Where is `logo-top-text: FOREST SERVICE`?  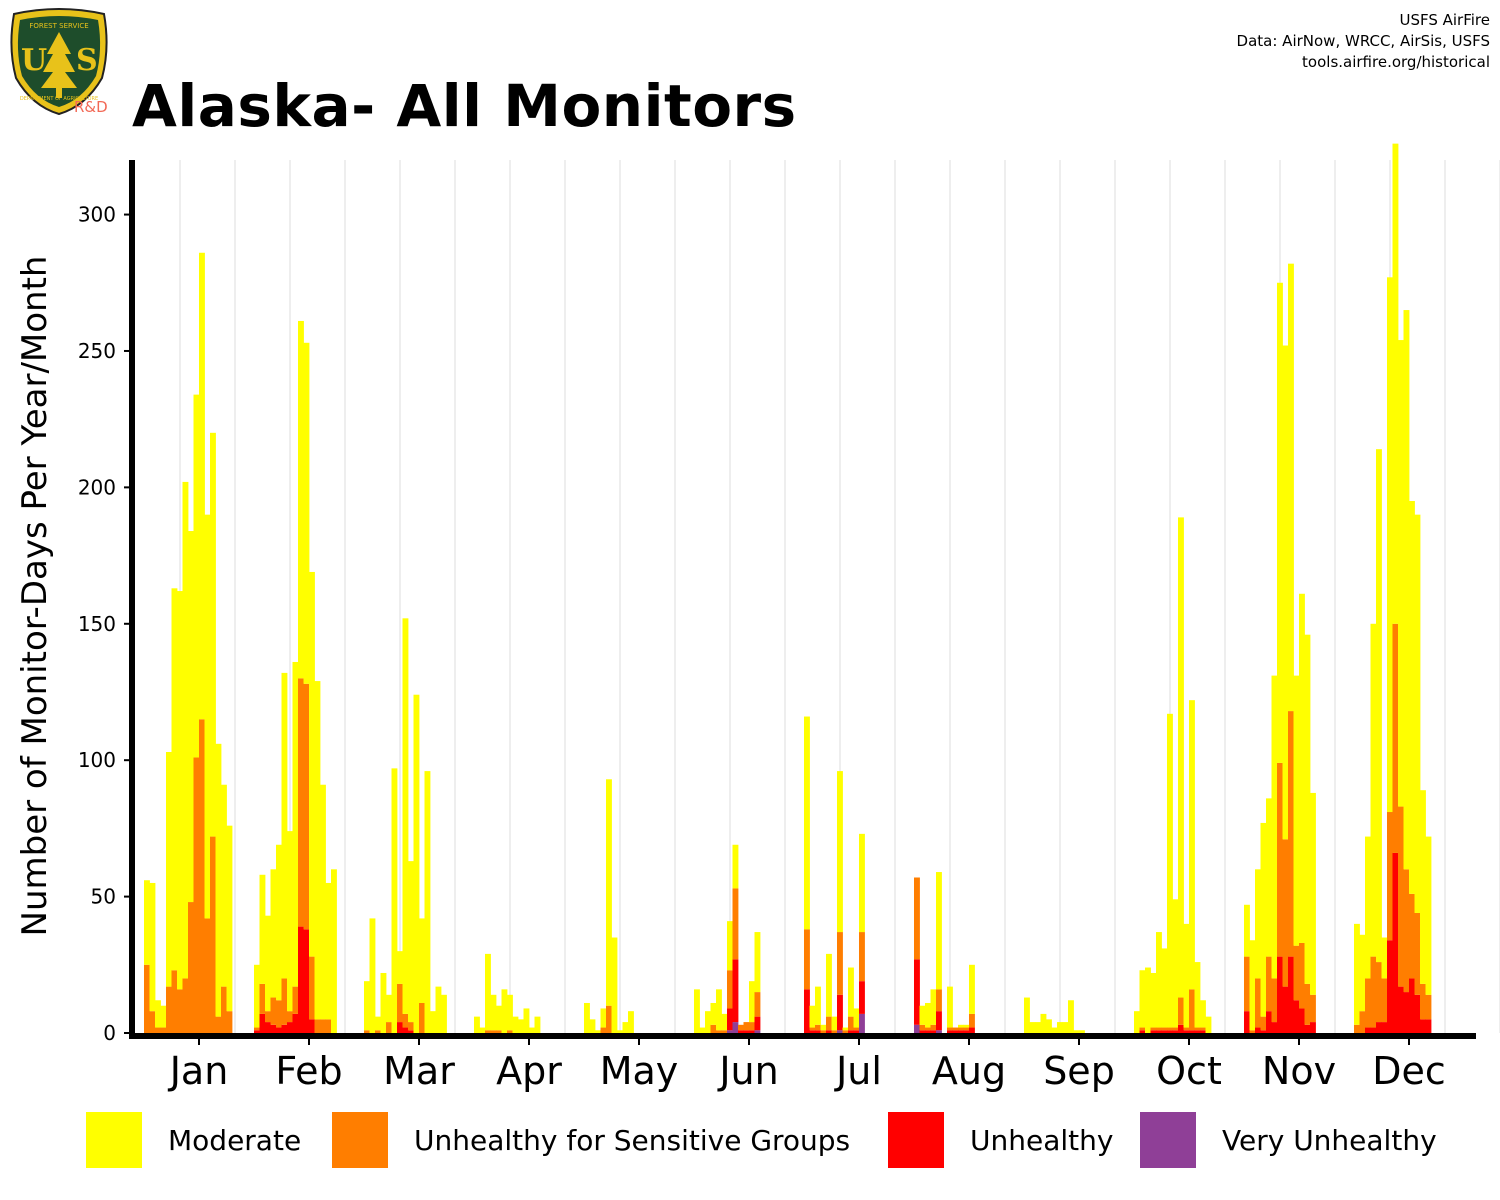 logo-top-text: FOREST SERVICE is located at coordinates (58, 26).